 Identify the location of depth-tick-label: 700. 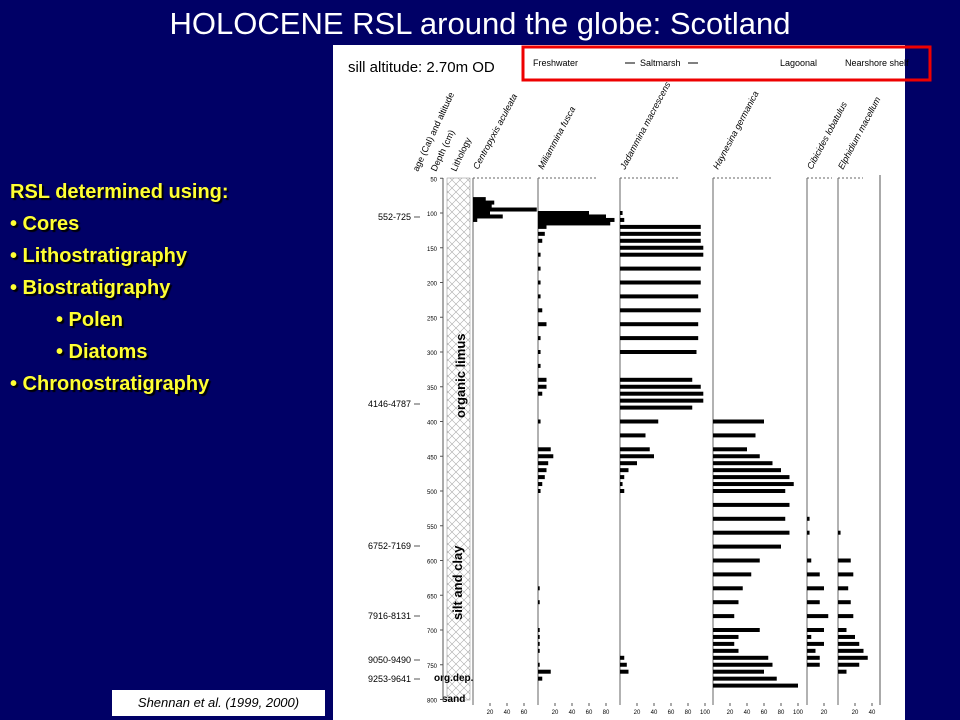
(432, 632).